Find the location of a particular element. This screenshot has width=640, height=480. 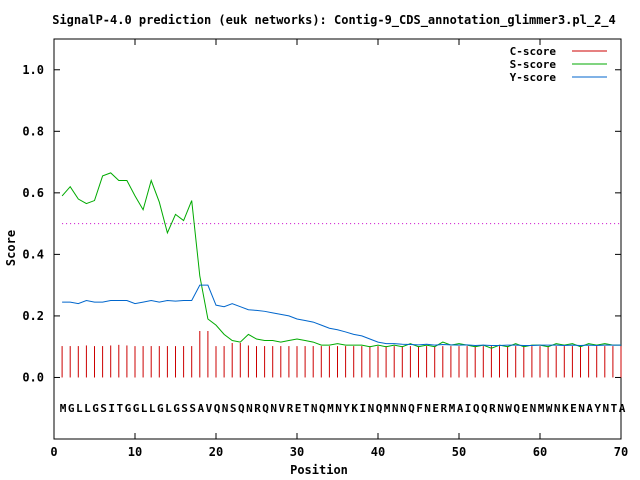

x-tick-label: 0 is located at coordinates (53, 452).